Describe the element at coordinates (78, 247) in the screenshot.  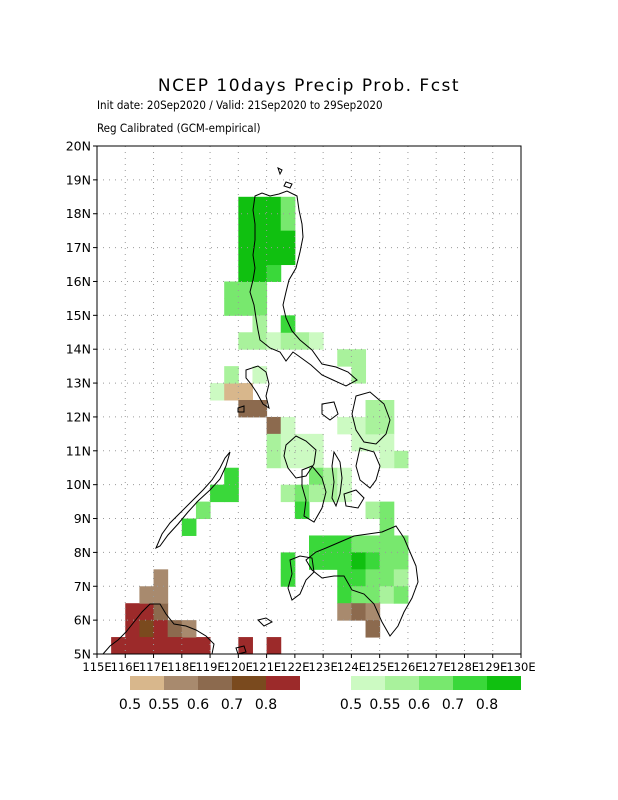
I see `lat-tick-label: 17N` at that location.